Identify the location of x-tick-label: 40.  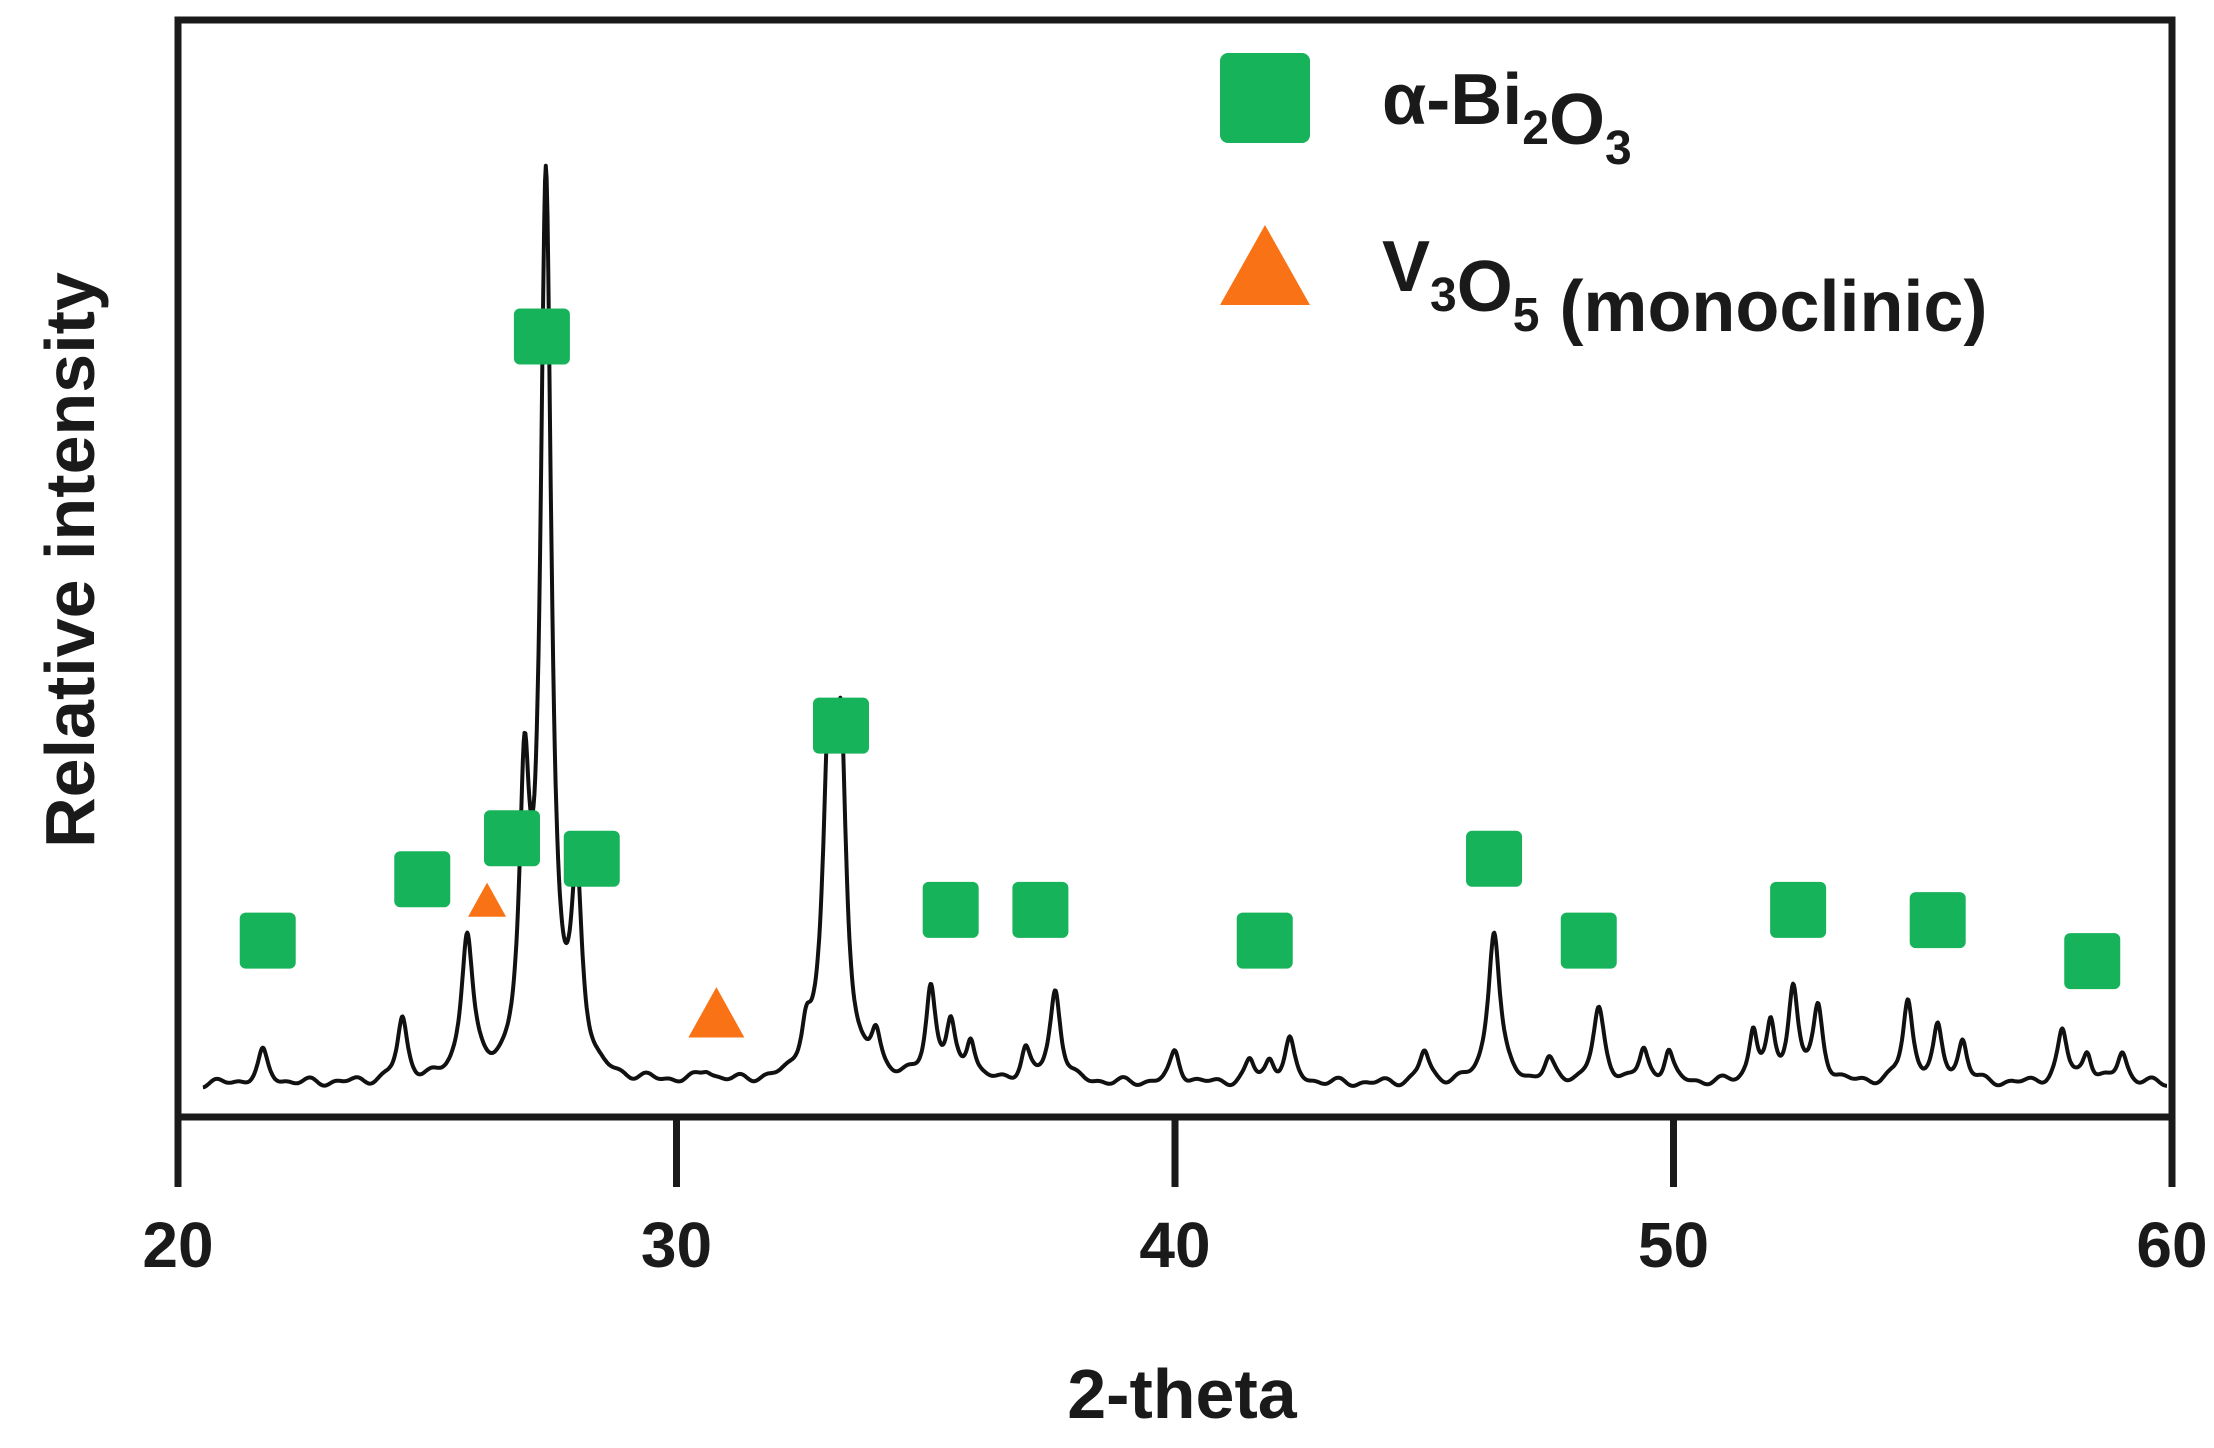
(1174, 1245).